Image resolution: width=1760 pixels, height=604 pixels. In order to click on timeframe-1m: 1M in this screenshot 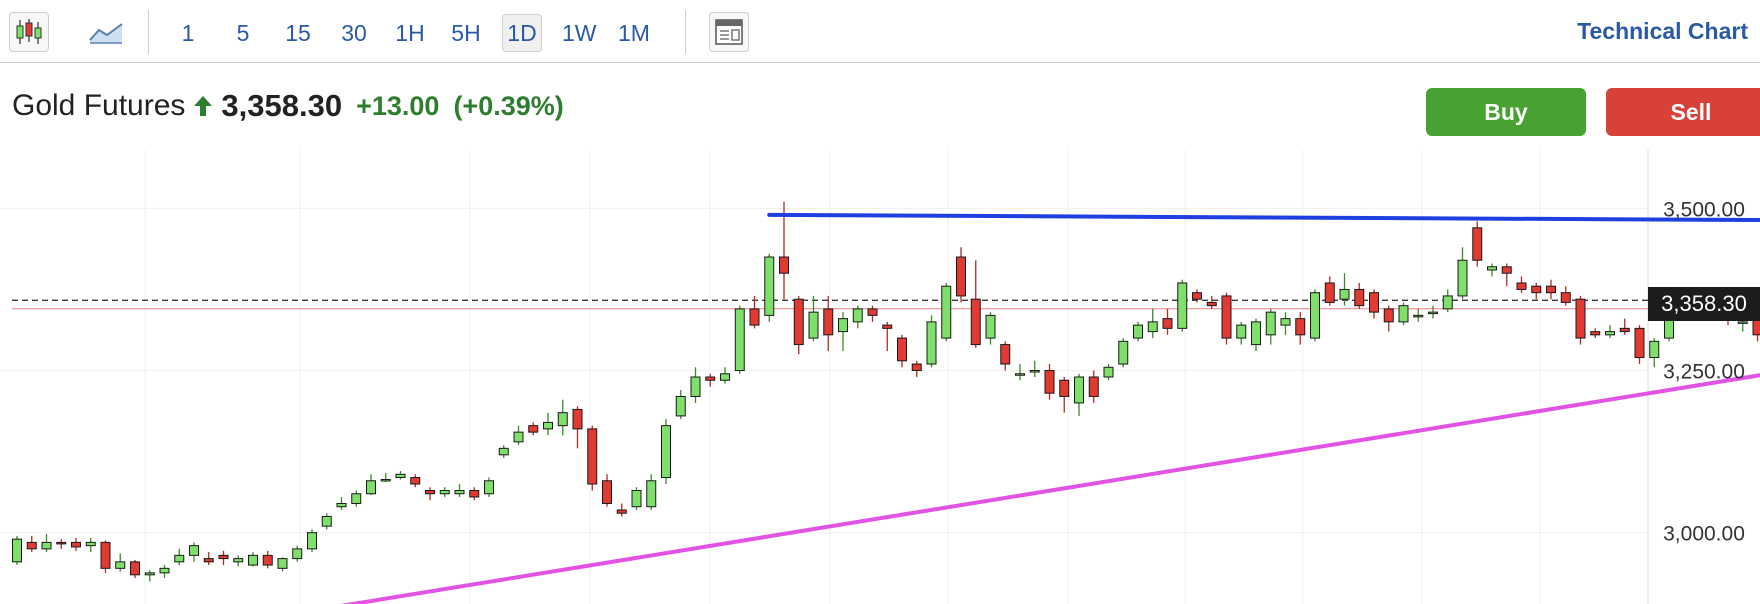, I will do `click(634, 32)`.